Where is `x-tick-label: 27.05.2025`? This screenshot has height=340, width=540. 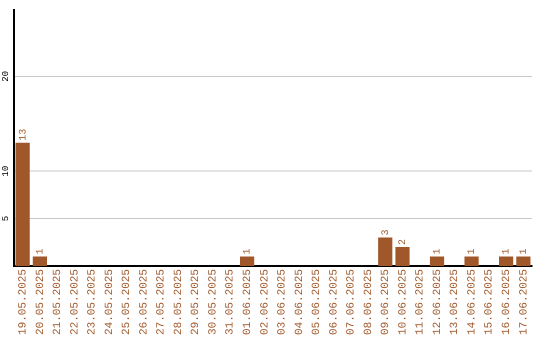 x-tick-label: 27.05.2025 is located at coordinates (162, 302).